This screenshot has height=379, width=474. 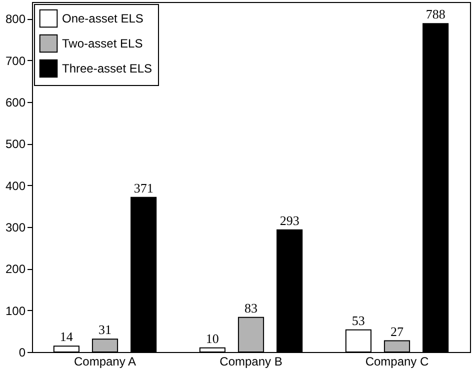 I want to click on data-label: 788, so click(x=436, y=14).